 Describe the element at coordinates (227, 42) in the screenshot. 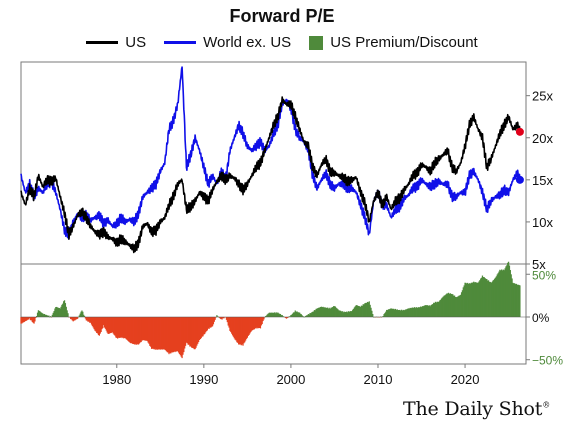

I see `legend-item-world: World ex. US` at that location.